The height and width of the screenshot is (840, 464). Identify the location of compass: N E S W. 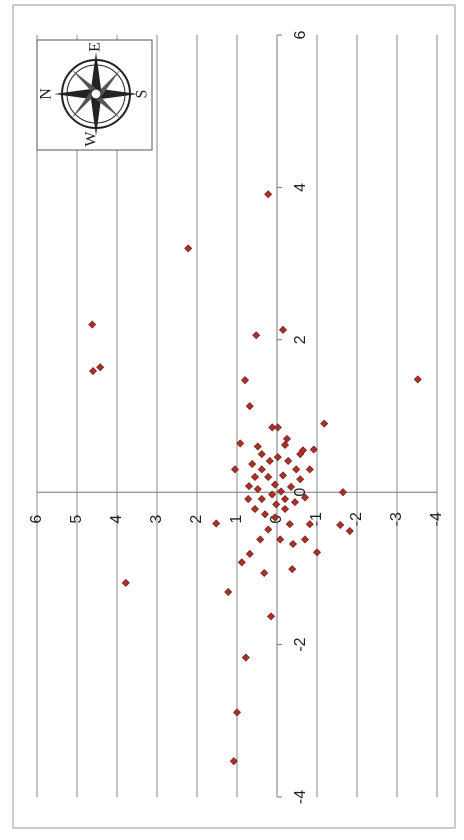
(94, 95).